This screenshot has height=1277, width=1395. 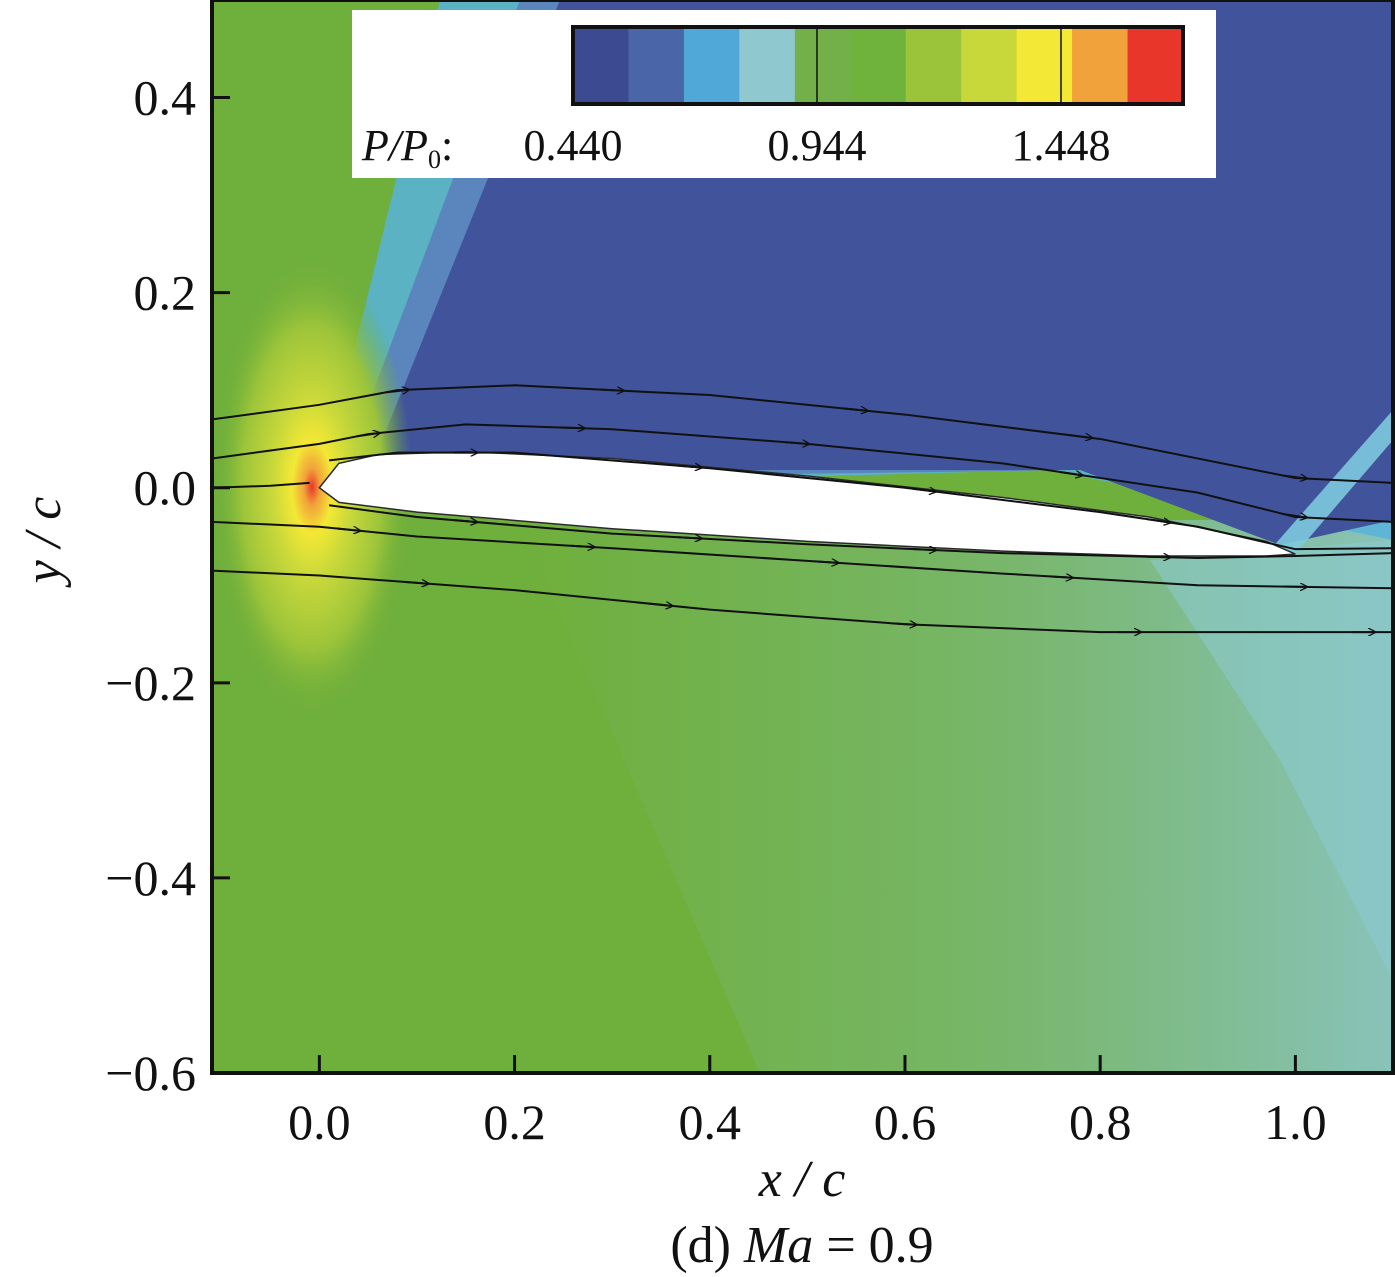 I want to click on stagnation-region, so click(x=312, y=487).